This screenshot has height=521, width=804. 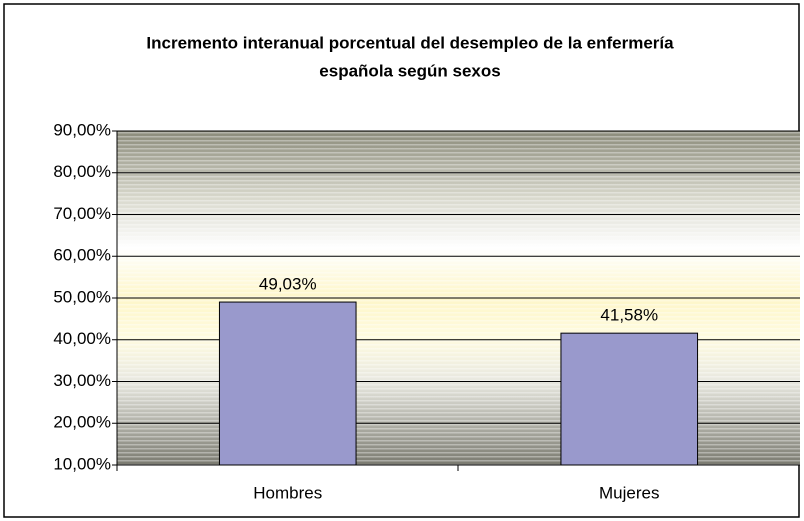 What do you see at coordinates (82, 463) in the screenshot?
I see `y-tick-label: 10,00%` at bounding box center [82, 463].